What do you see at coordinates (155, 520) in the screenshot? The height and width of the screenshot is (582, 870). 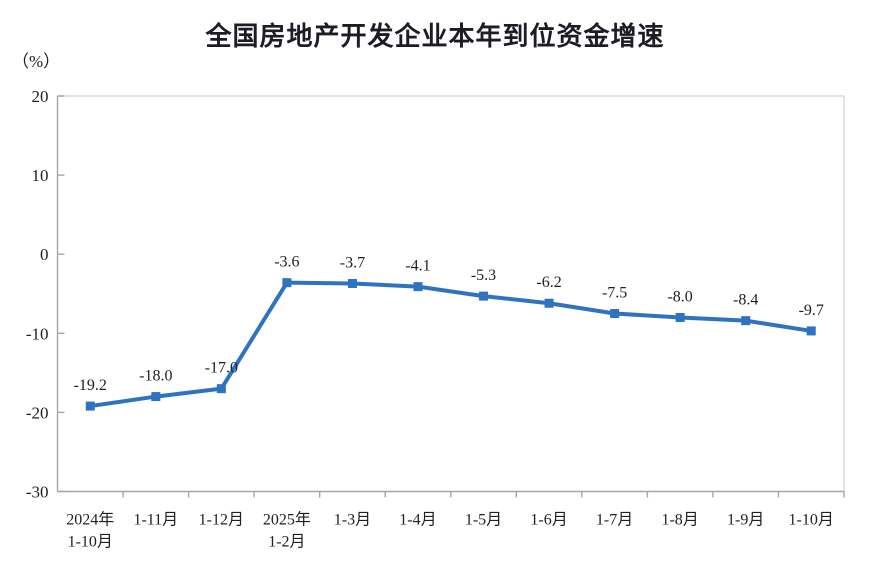 I see `x-tick-label: 1-11月` at bounding box center [155, 520].